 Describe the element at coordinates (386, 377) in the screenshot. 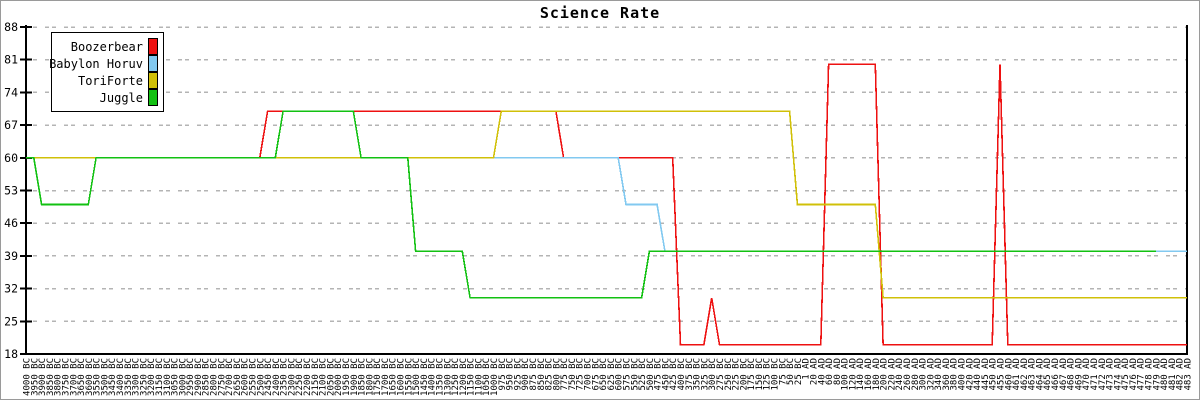

I see `x-tick-label: 1700 BC` at that location.